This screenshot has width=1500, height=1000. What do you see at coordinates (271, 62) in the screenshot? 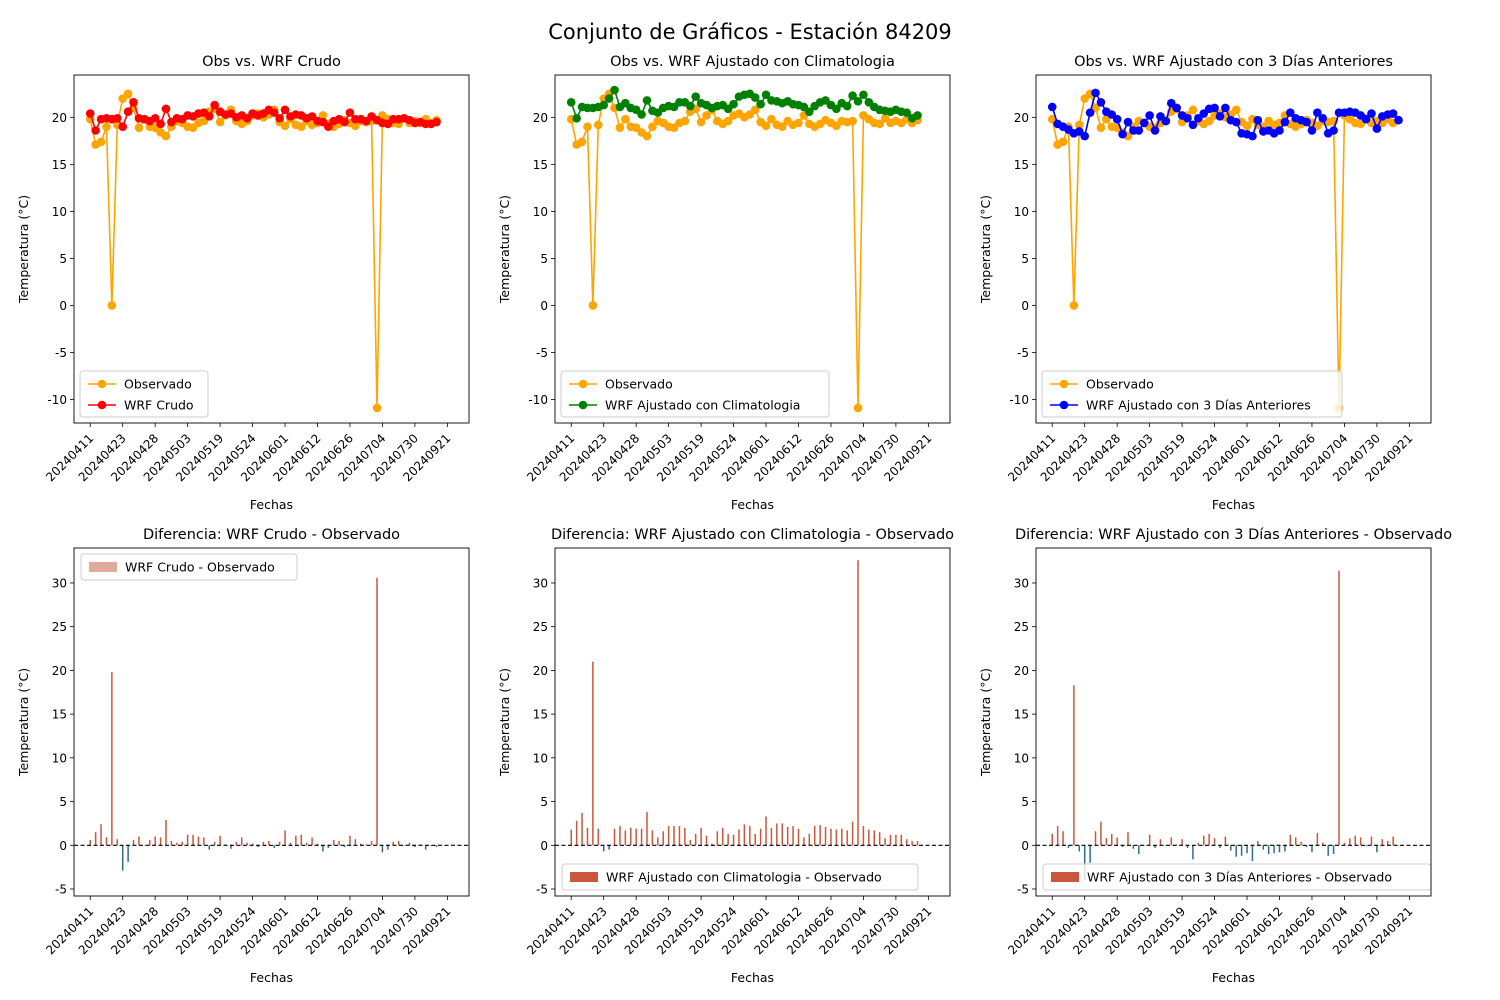
I see `chart-title: Obs vs. WRF Crudo` at bounding box center [271, 62].